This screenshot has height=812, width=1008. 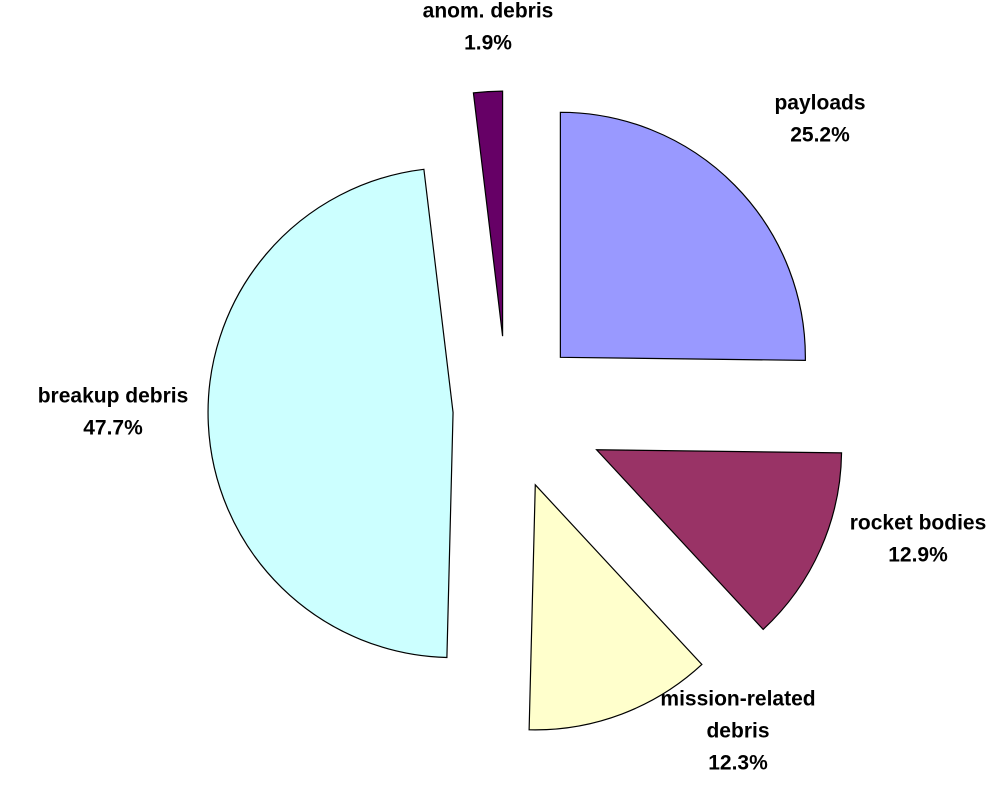 I want to click on pie-category-label-mission-related-debris: debris, so click(x=737, y=731).